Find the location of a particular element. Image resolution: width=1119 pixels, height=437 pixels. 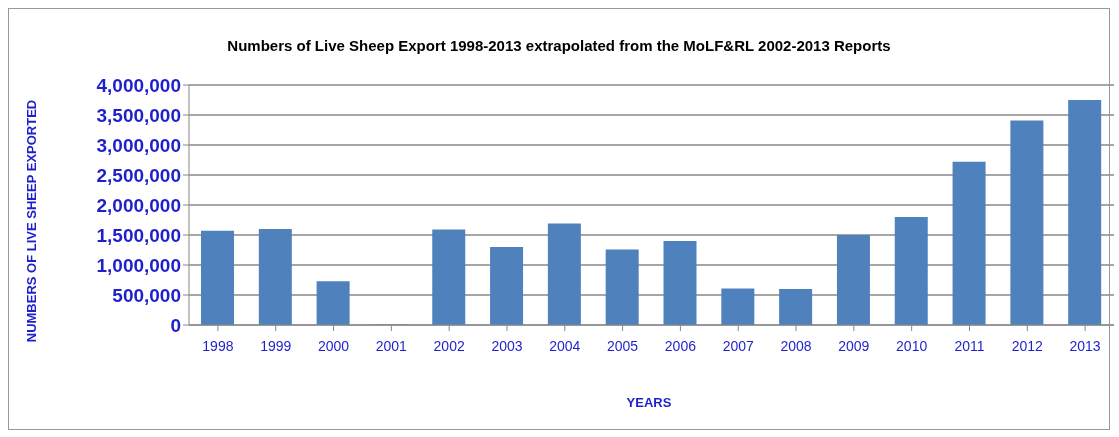

y-tick-label: 0 is located at coordinates (175, 325).